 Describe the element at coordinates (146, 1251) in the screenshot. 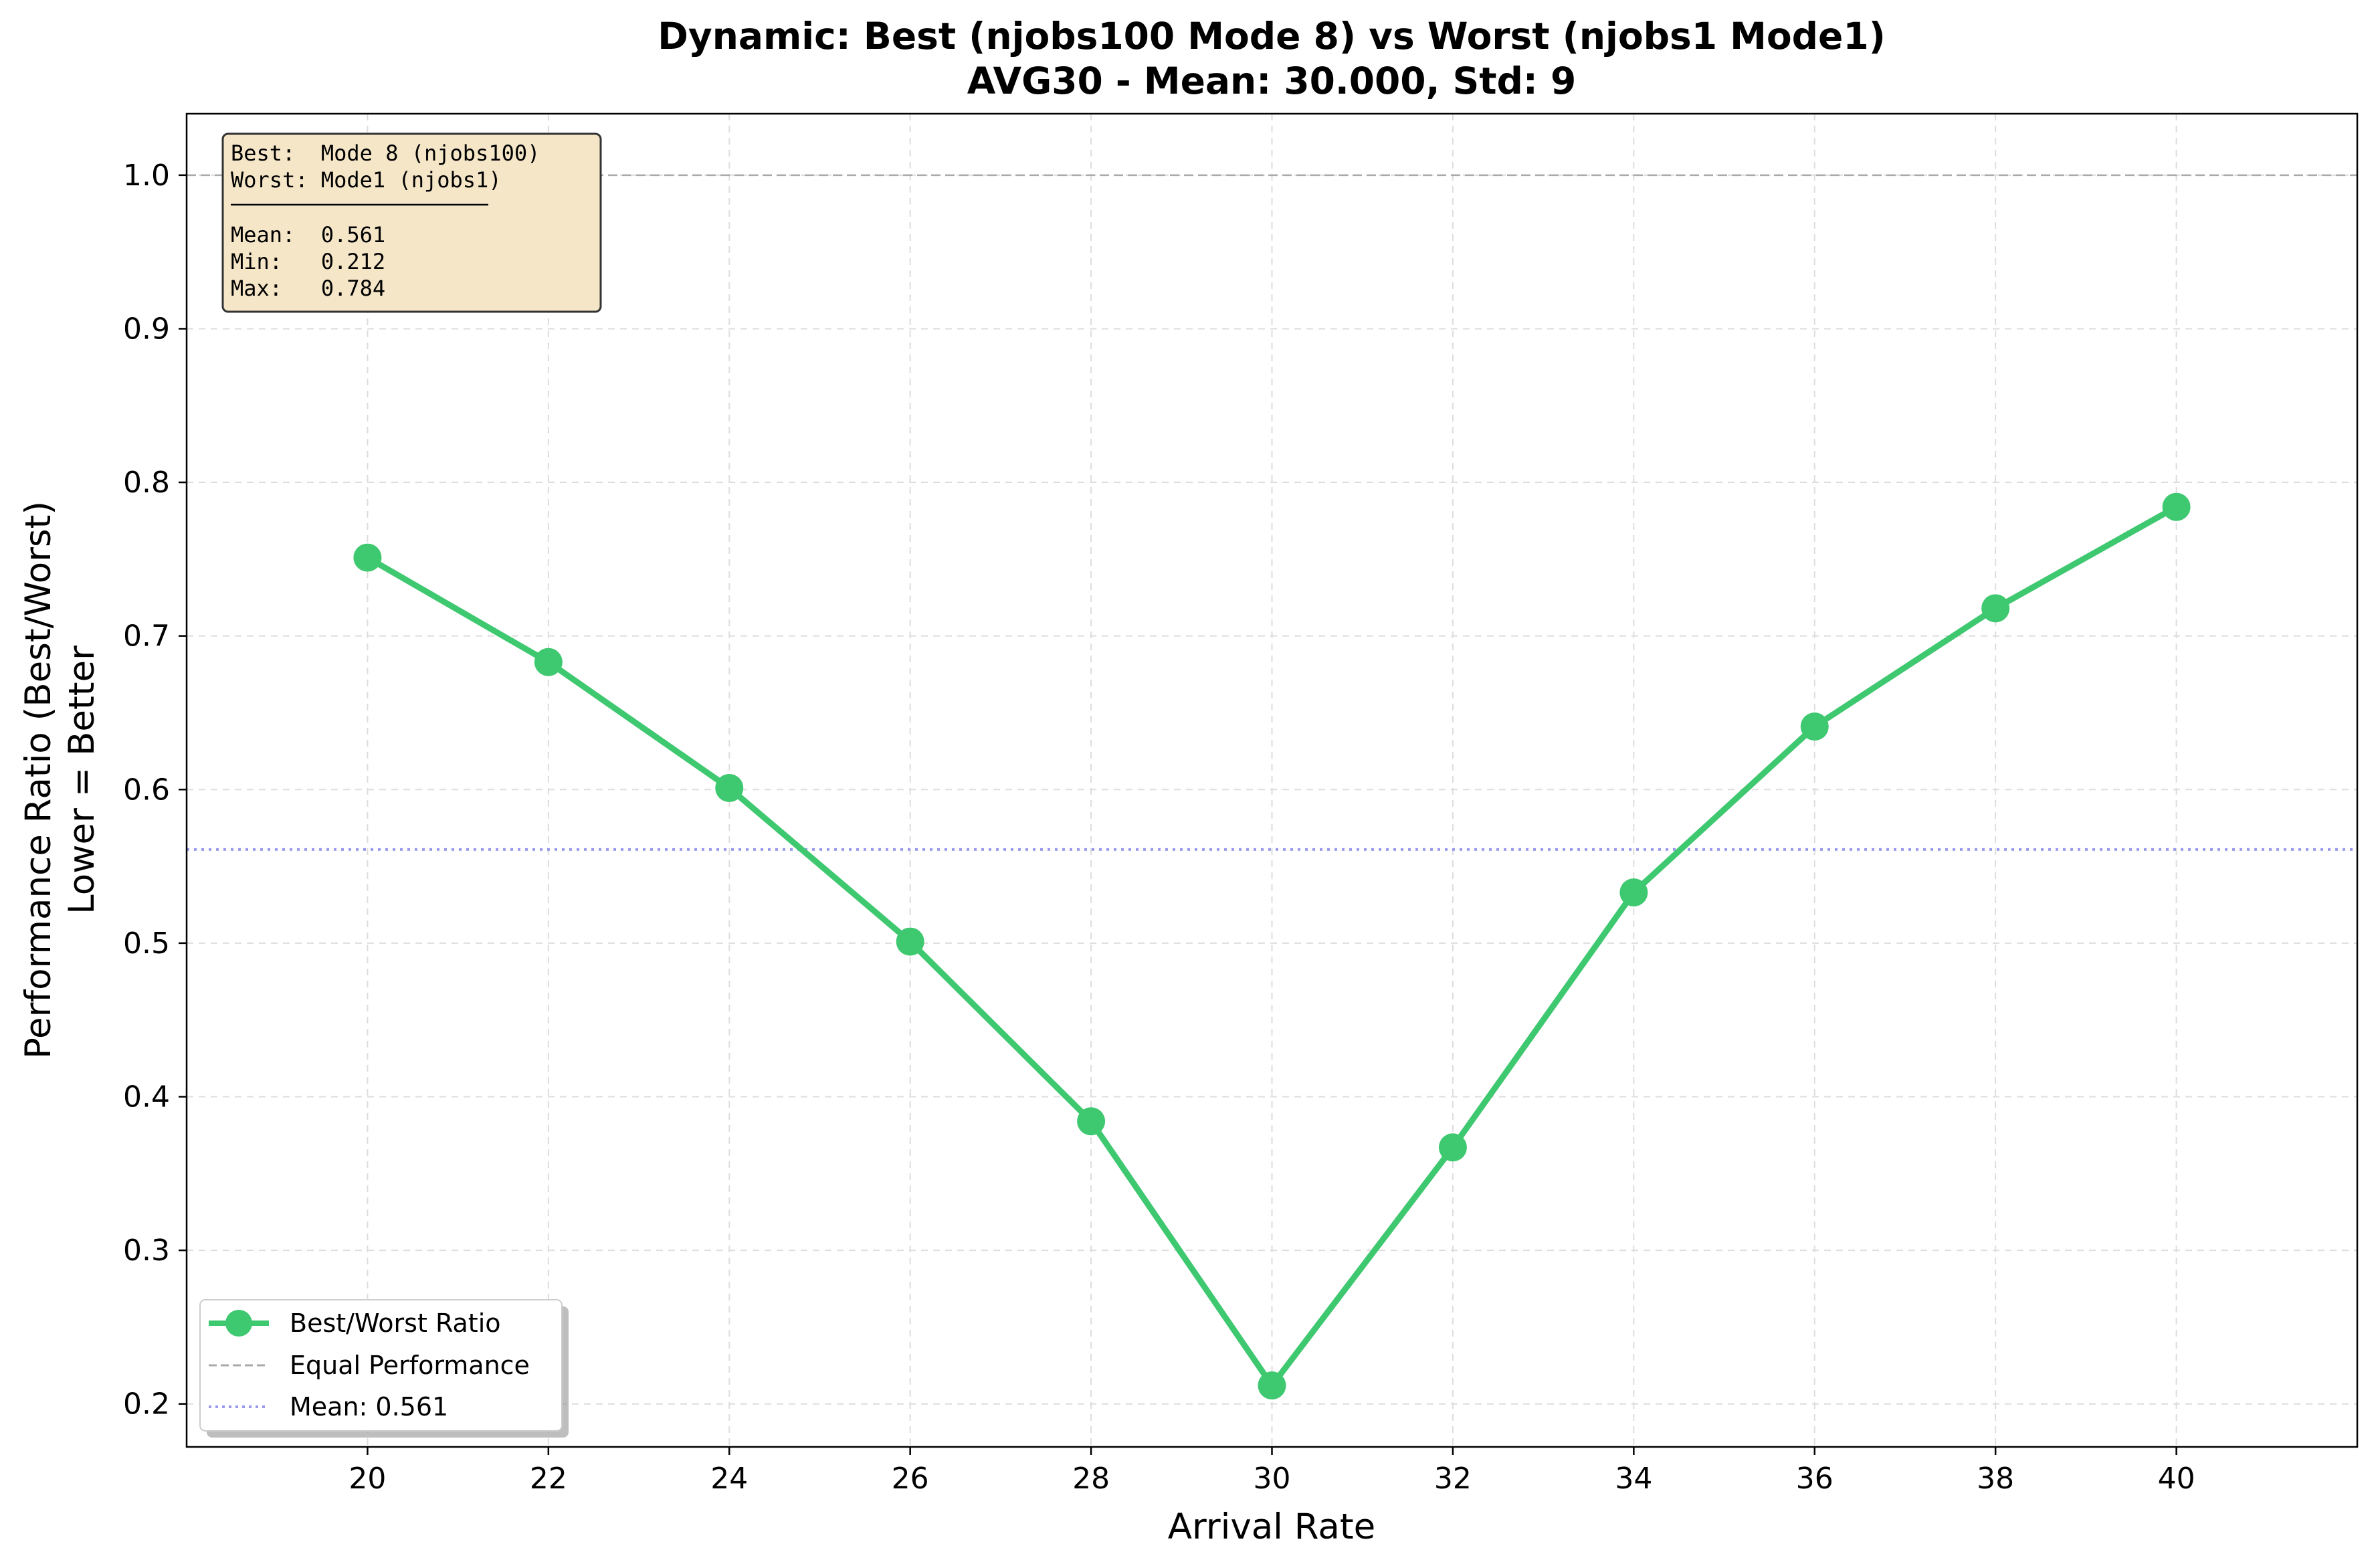

I see `y-tick-label: 0.3` at that location.